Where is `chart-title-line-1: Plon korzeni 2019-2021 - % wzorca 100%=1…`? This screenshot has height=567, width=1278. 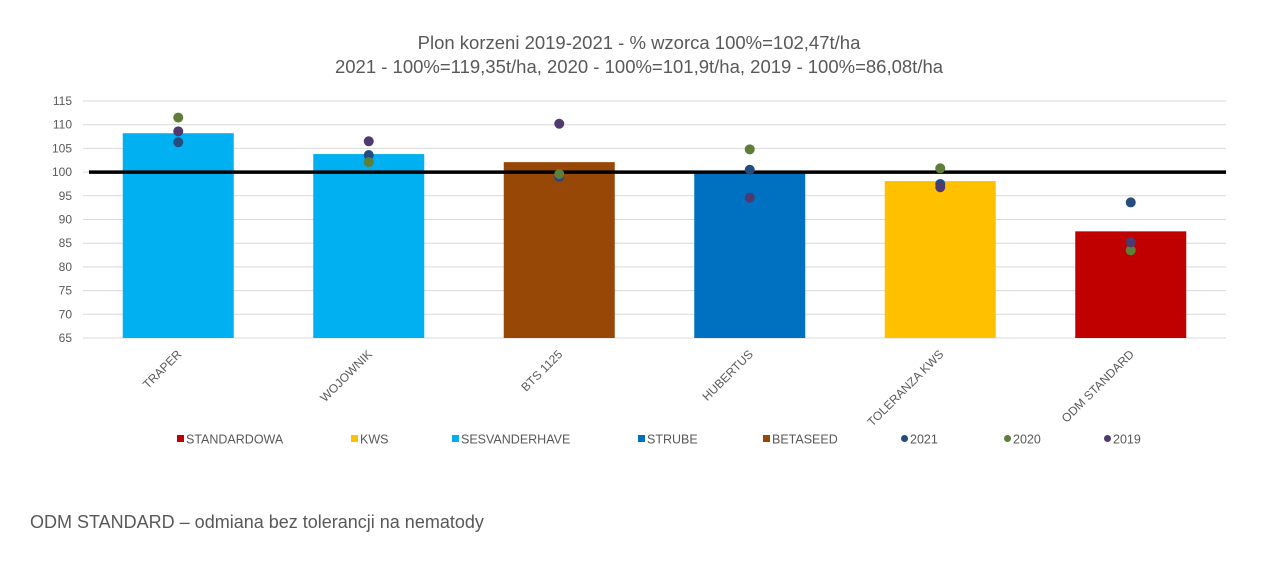
chart-title-line-1: Plon korzeni 2019-2021 - % wzorca 100%=1… is located at coordinates (639, 42).